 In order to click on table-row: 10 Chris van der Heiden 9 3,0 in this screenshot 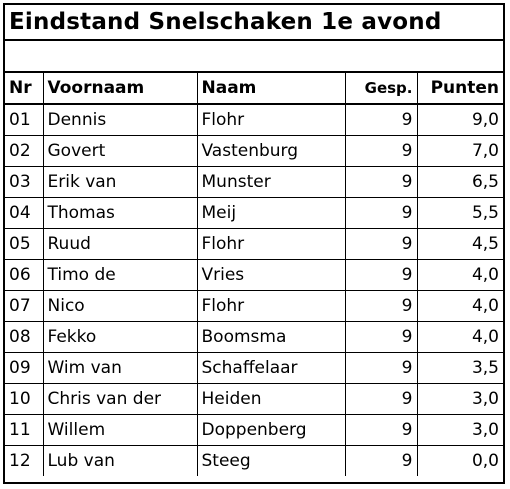, I will do `click(254, 398)`.